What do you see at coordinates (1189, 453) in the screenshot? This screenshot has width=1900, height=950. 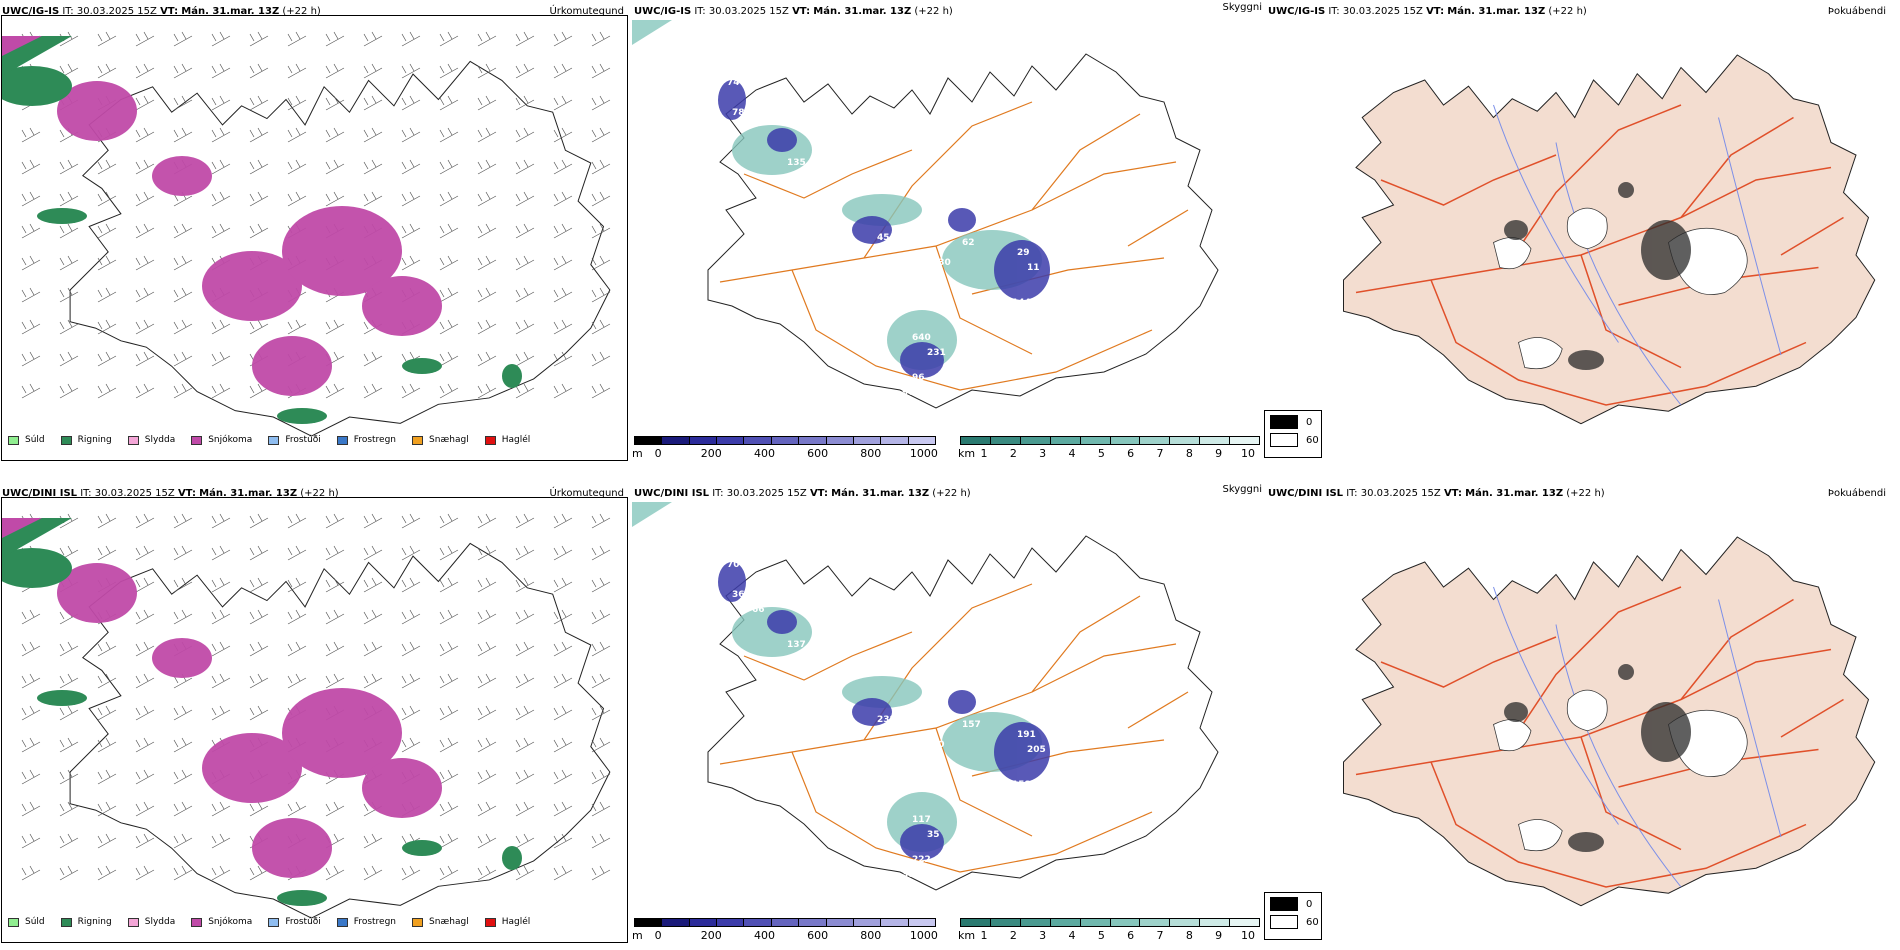 I see `colorbar-tick: 8` at bounding box center [1189, 453].